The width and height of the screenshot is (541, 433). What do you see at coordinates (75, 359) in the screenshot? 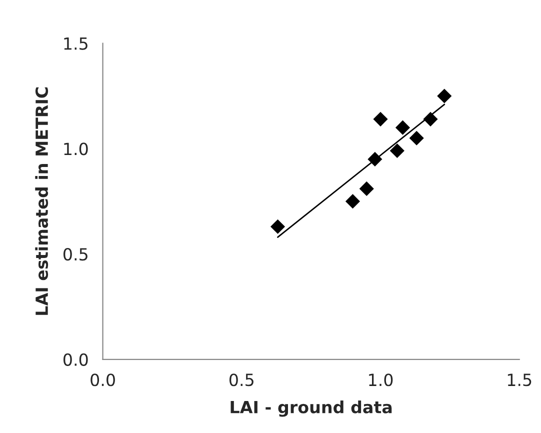
I see `y-tick-label: 0.0` at bounding box center [75, 359].